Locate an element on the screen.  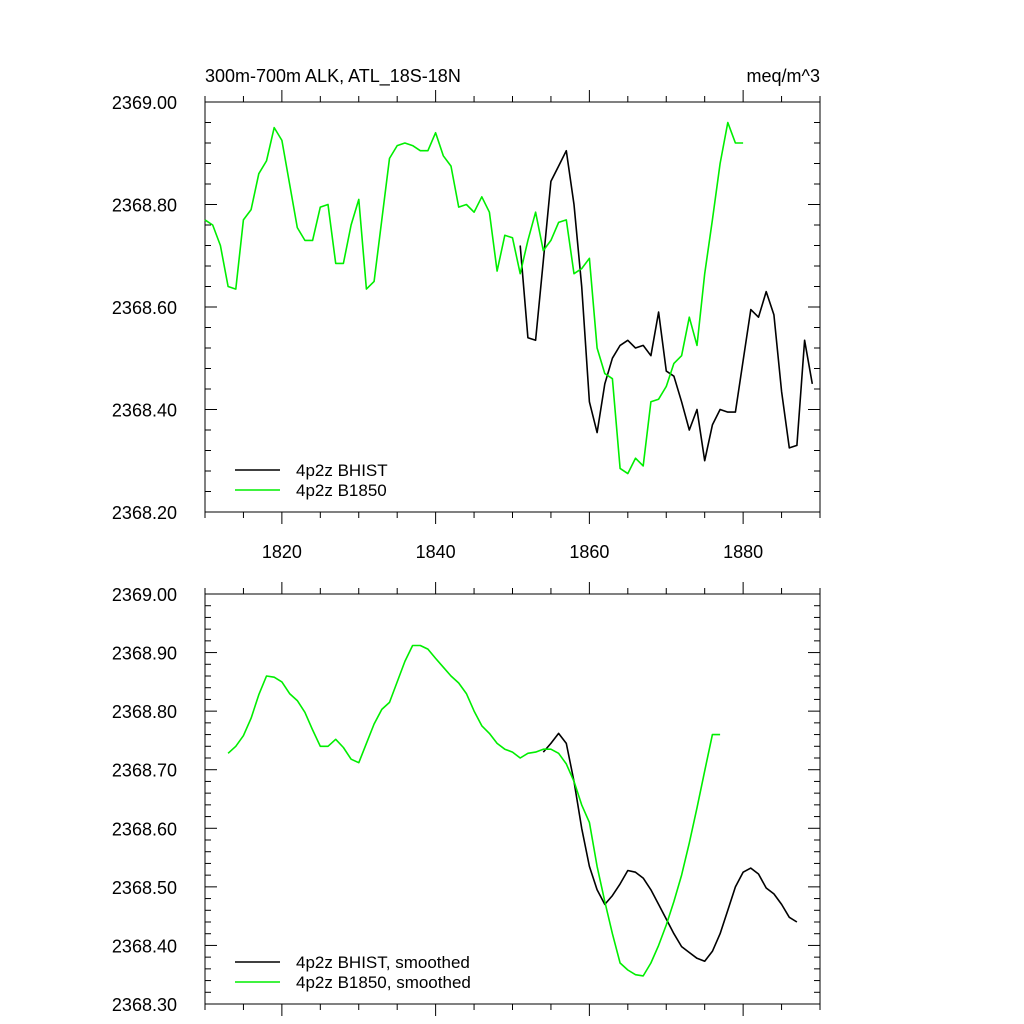
x-tick-label: 1840 is located at coordinates (436, 552).